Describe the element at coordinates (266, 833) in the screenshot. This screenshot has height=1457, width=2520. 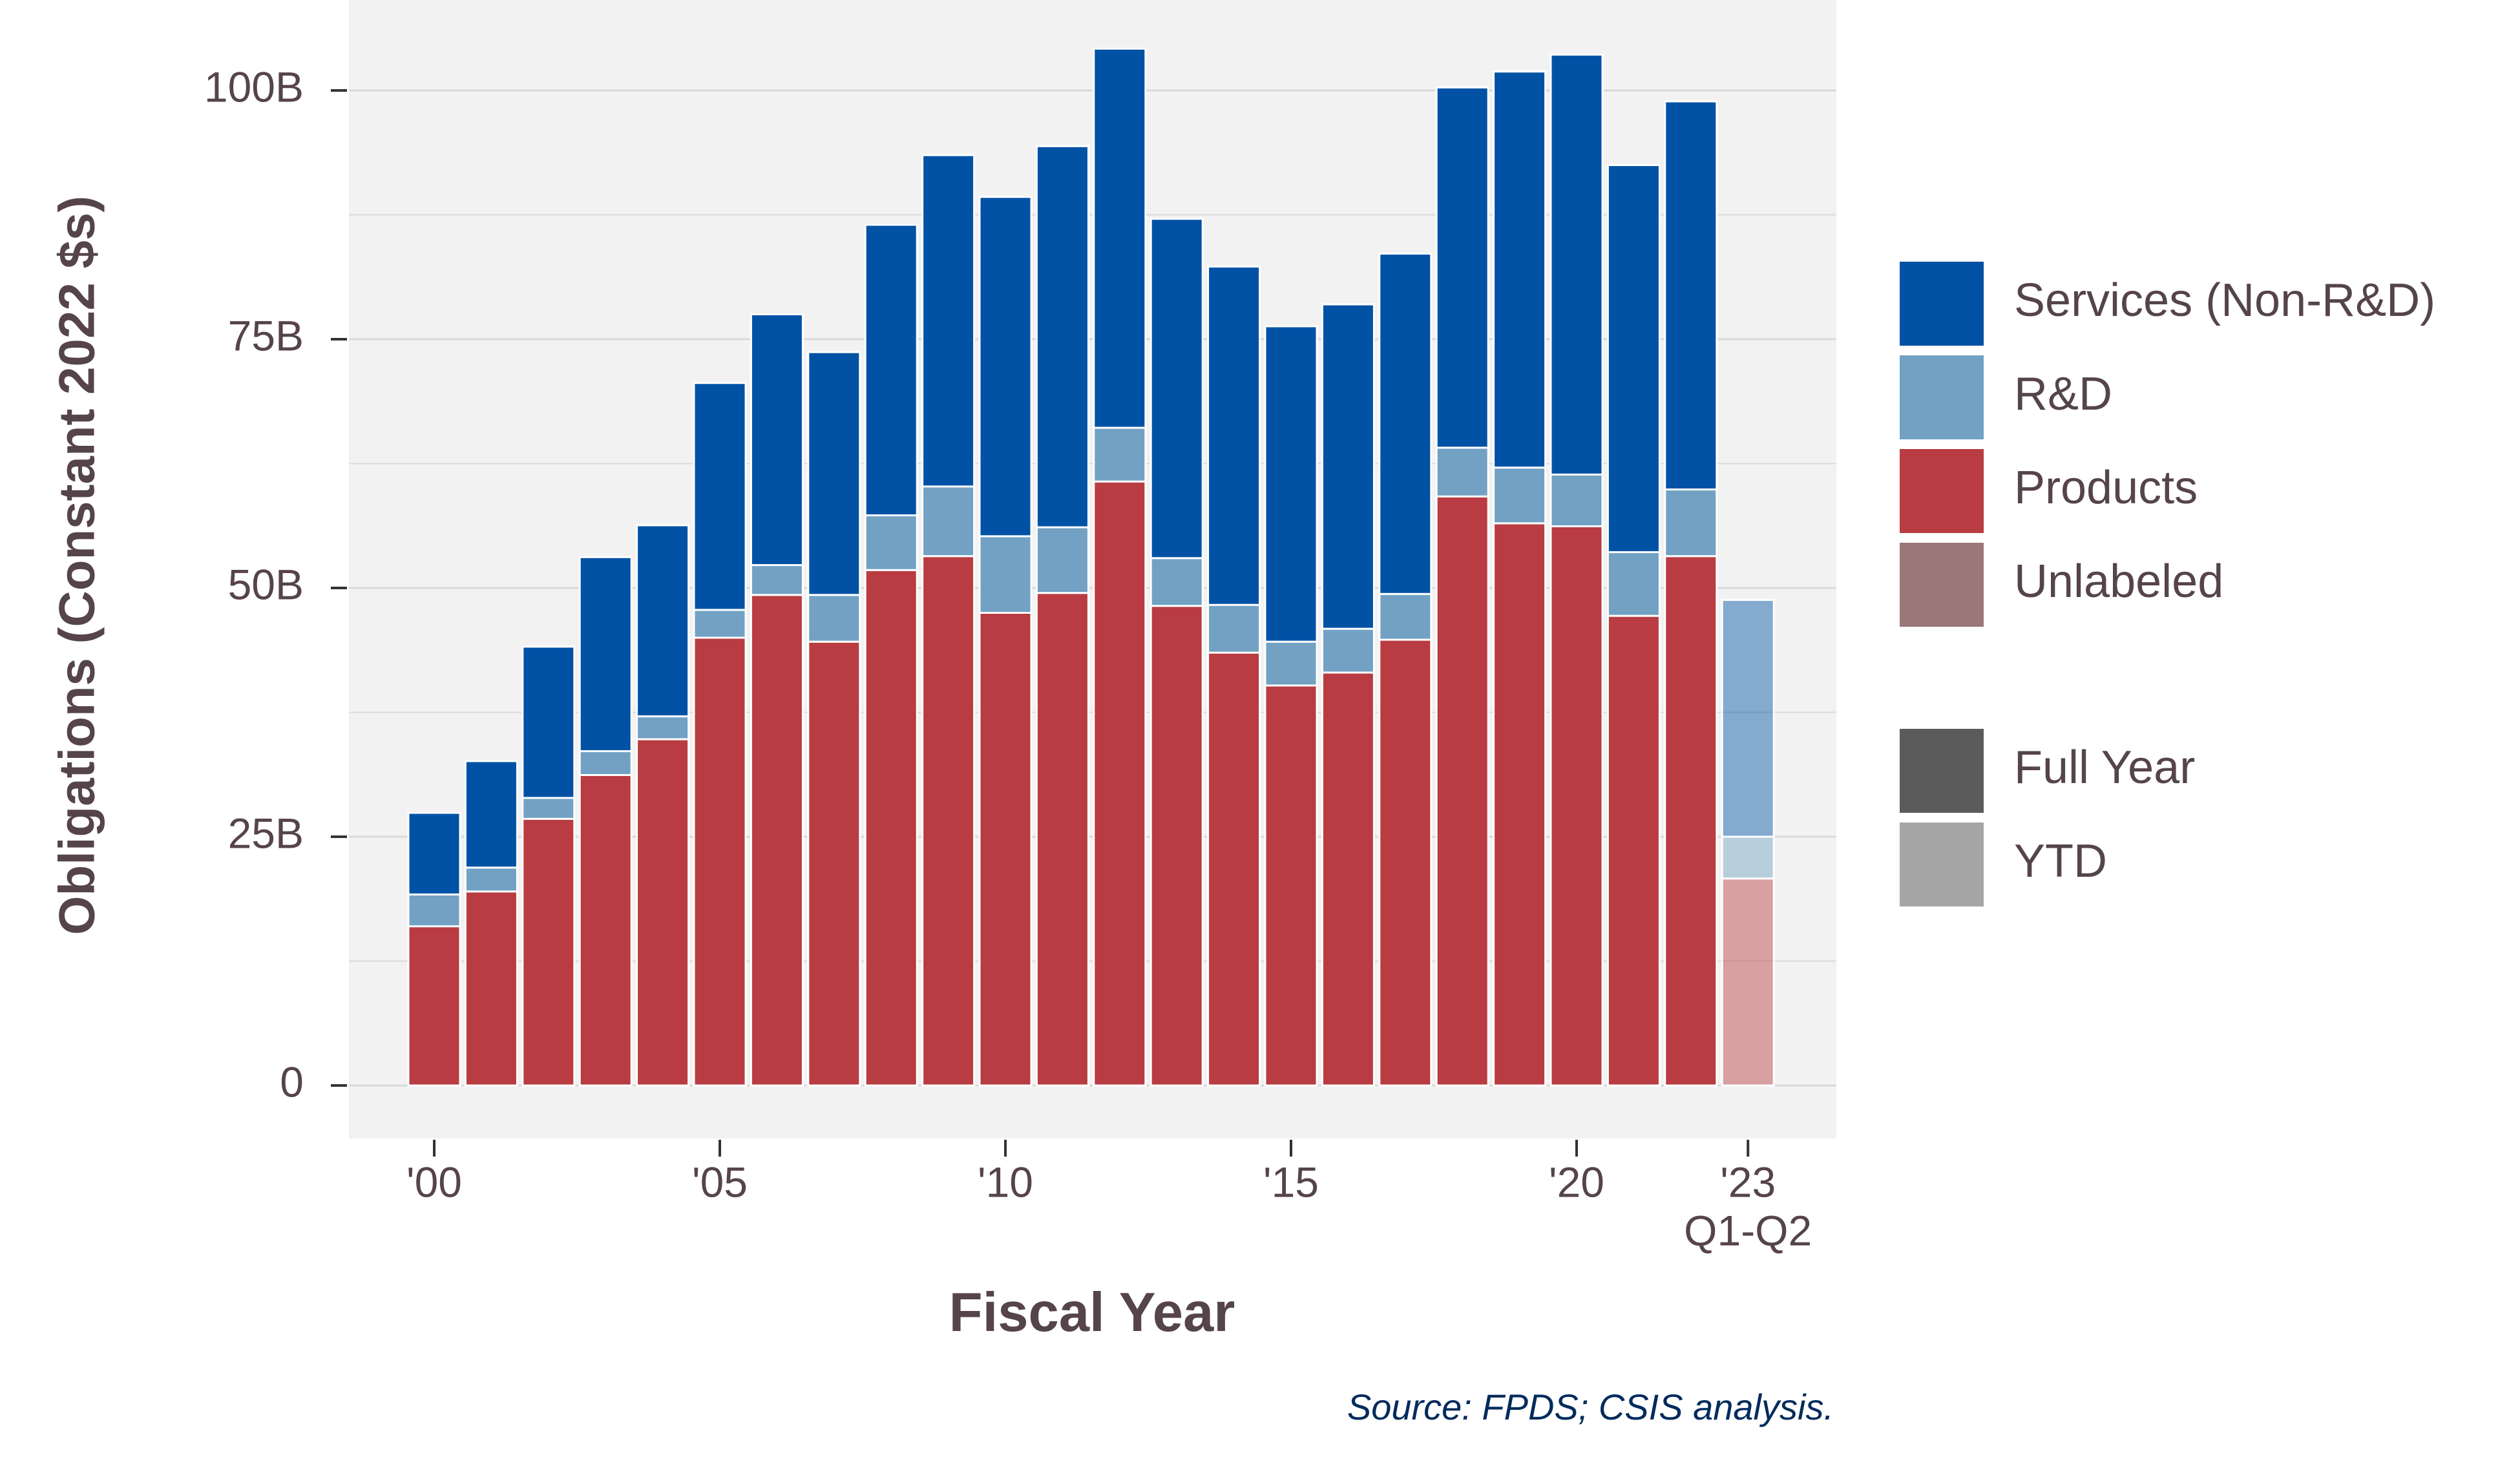
I see `y-tick-label: 25B` at that location.